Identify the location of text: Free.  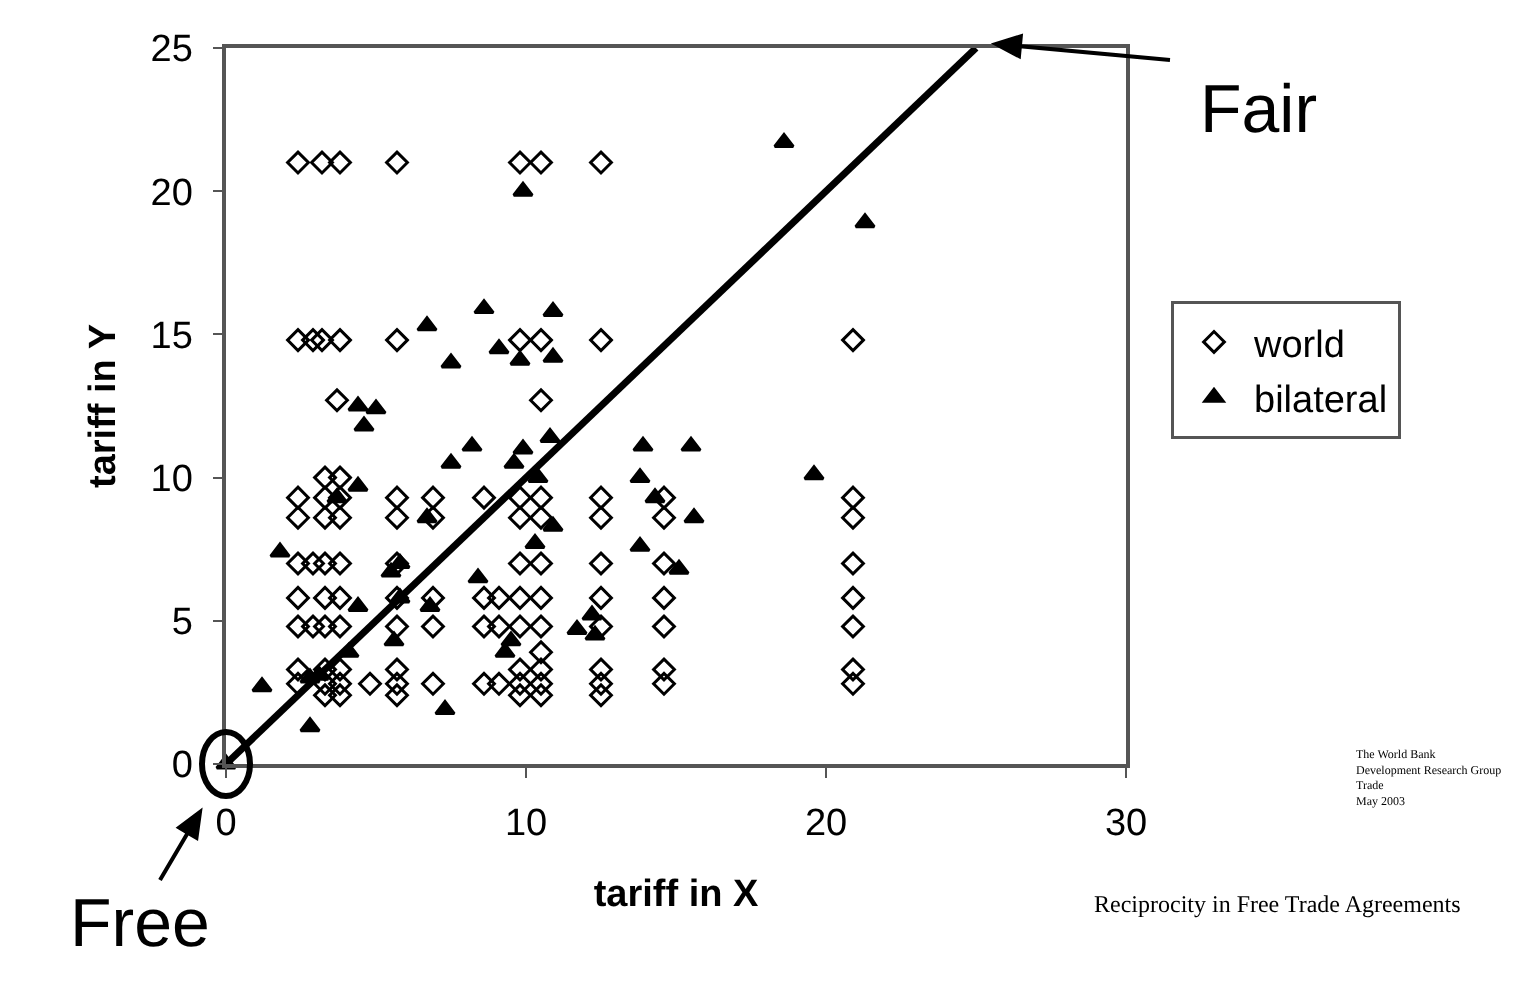
(140, 924).